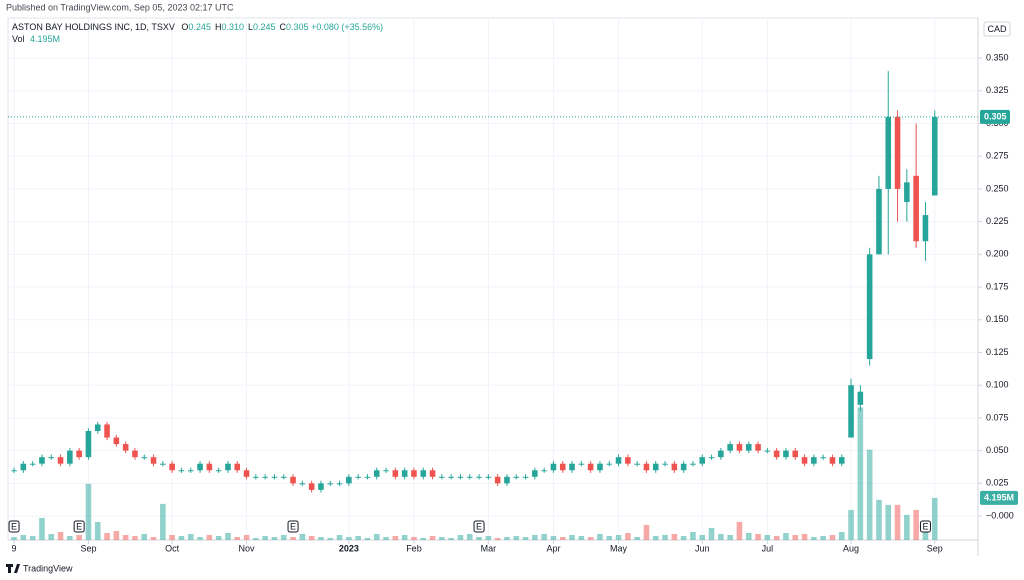 The height and width of the screenshot is (580, 1024). I want to click on legend-key: H, so click(218, 27).